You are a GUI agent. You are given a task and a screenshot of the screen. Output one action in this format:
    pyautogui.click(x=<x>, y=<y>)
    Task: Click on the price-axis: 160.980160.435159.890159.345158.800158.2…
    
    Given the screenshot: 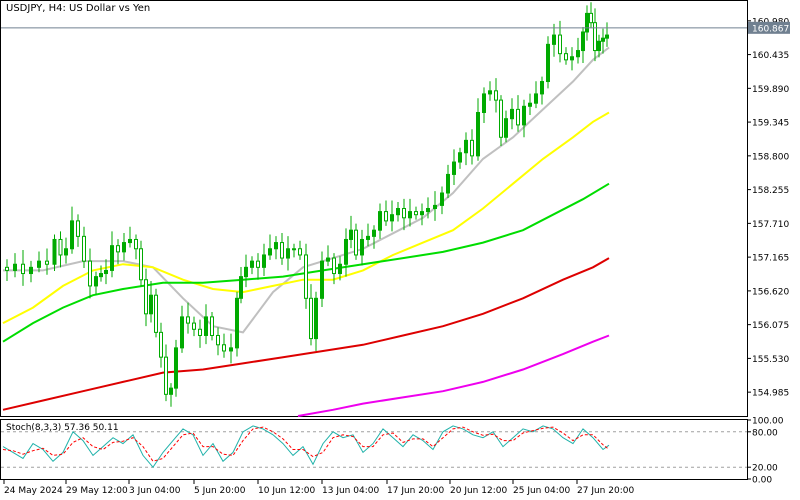 What is the action you would take?
    pyautogui.click(x=768, y=208)
    